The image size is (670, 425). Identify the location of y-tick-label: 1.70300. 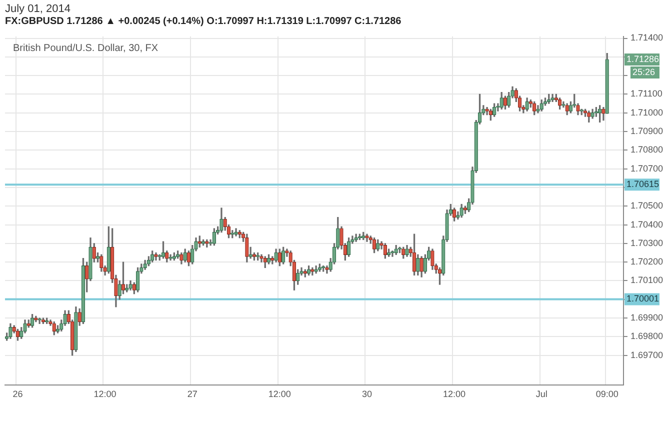
(647, 243).